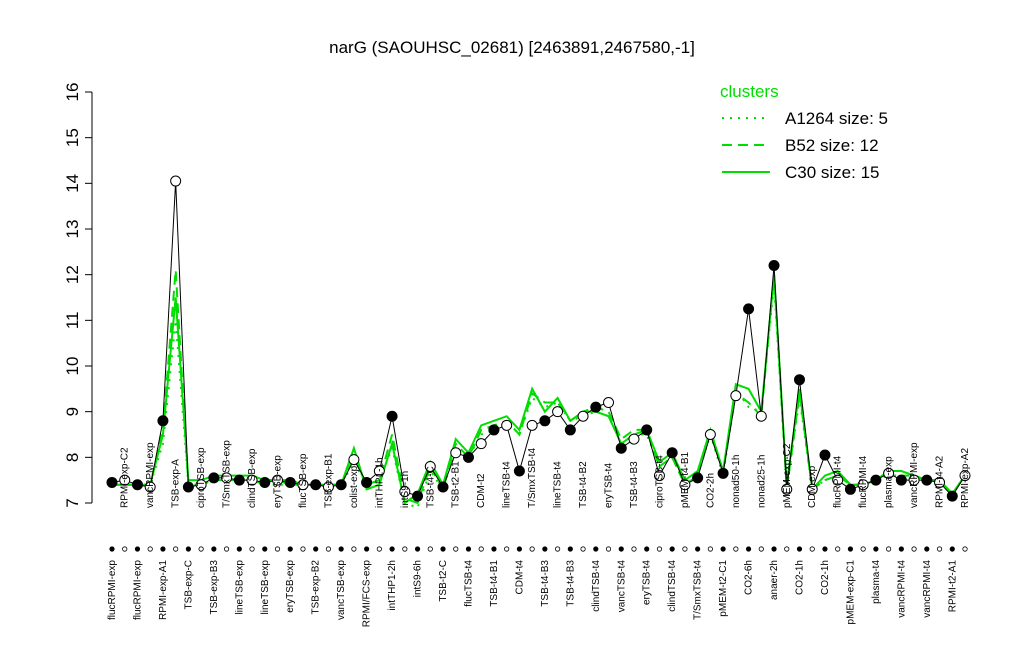  What do you see at coordinates (341, 590) in the screenshot?
I see `x-tick-label: vancTSB-exp` at bounding box center [341, 590].